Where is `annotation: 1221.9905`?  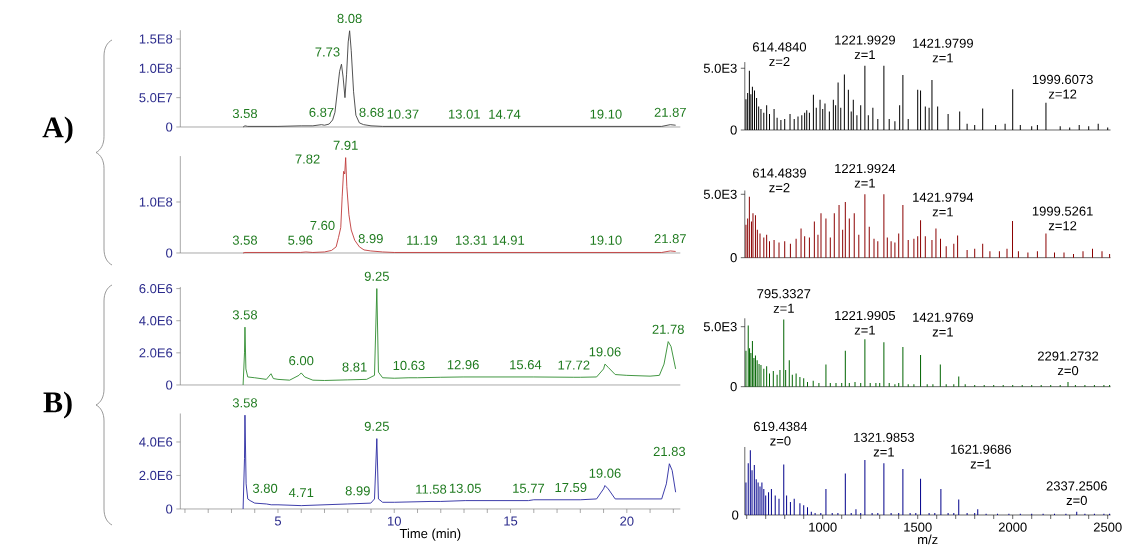
annotation: 1221.9905 is located at coordinates (865, 315).